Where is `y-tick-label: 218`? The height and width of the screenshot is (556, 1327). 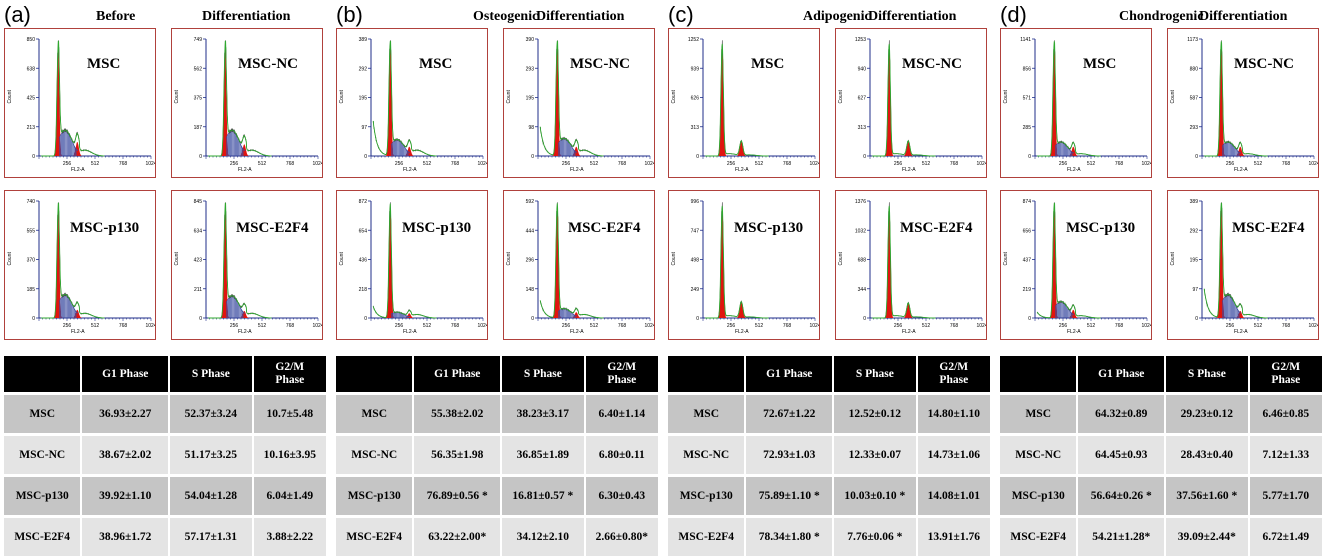 y-tick-label: 218 is located at coordinates (363, 290).